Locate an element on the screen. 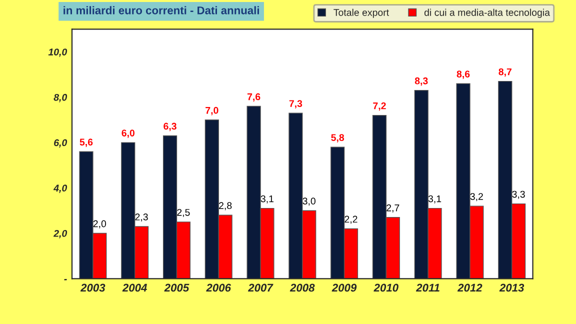 Image resolution: width=576 pixels, height=324 pixels. legend-label: Totale export is located at coordinates (361, 13).